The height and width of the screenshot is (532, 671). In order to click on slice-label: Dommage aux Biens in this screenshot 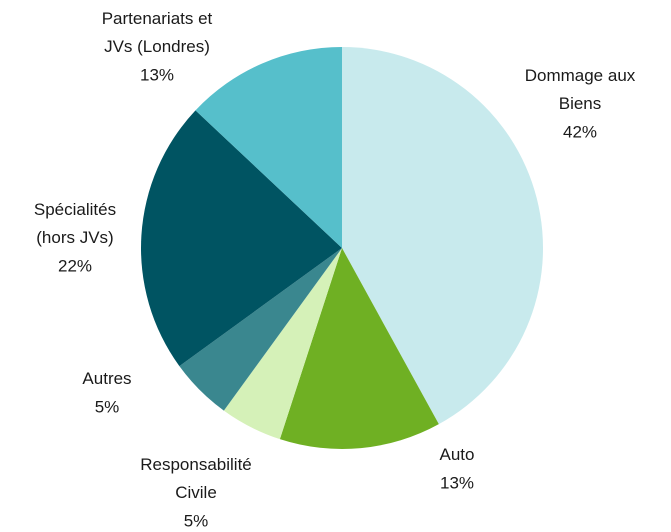, I will do `click(580, 89)`.